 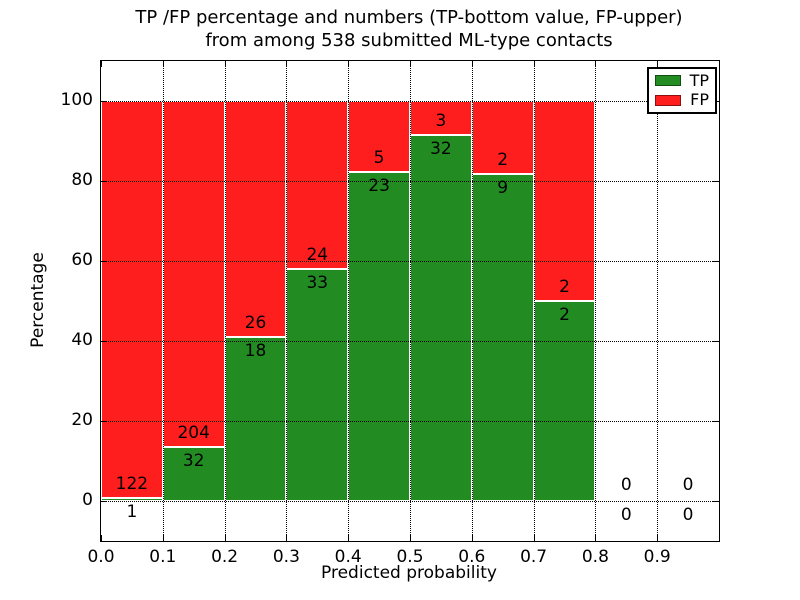 What do you see at coordinates (503, 187) in the screenshot?
I see `bar-count-label-tp: 9` at bounding box center [503, 187].